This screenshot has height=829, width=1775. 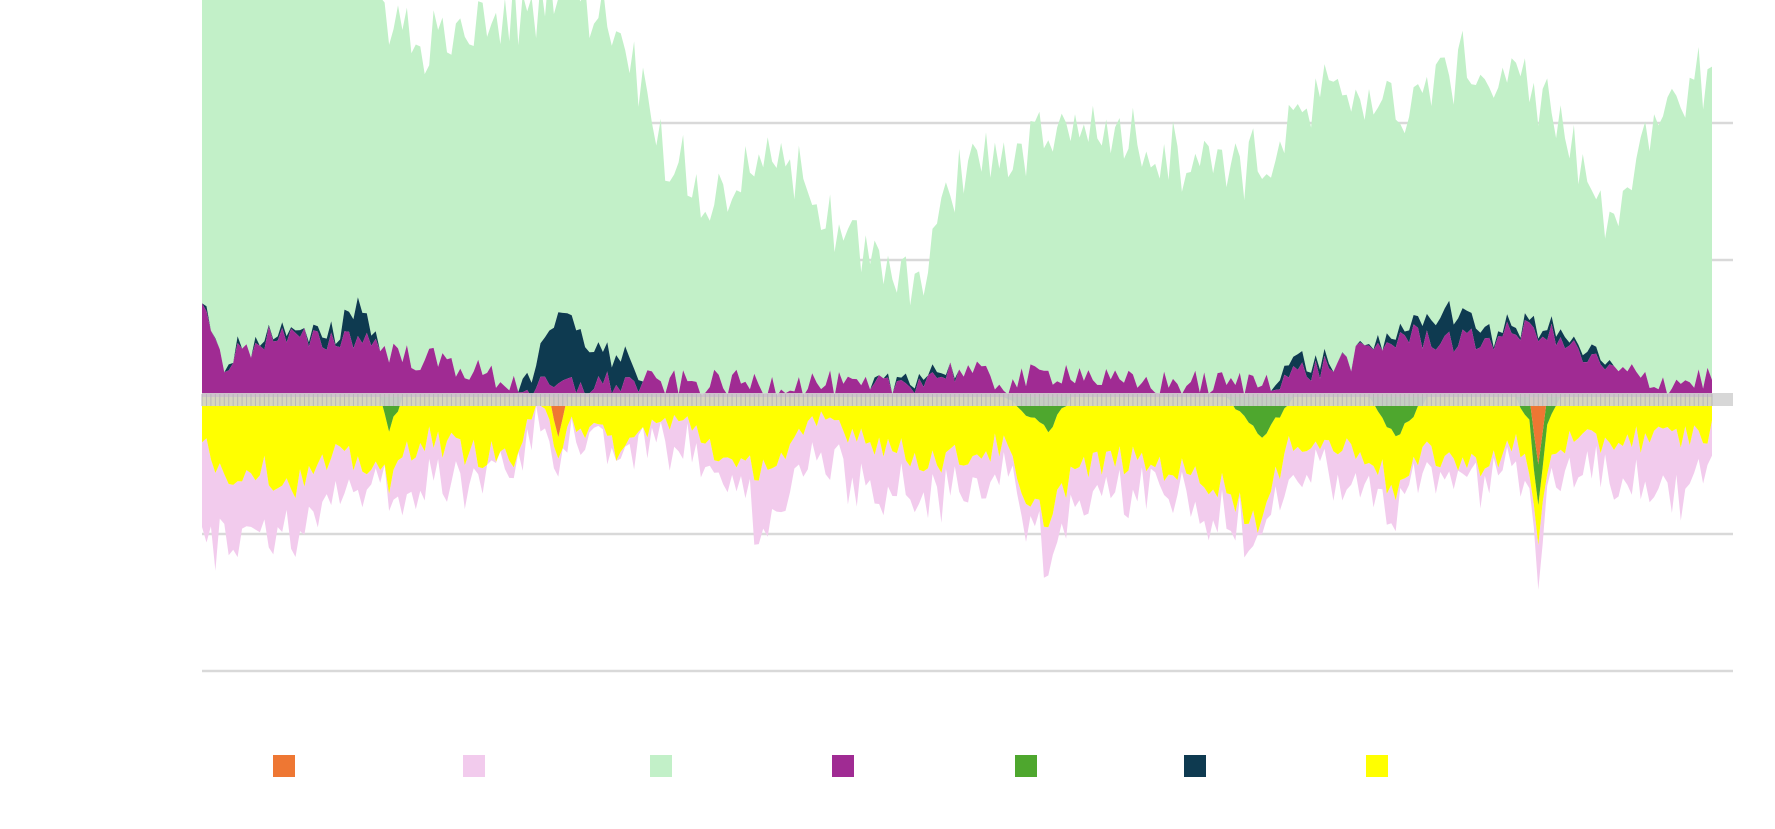 I want to click on area-series-purple, so click(x=957, y=350).